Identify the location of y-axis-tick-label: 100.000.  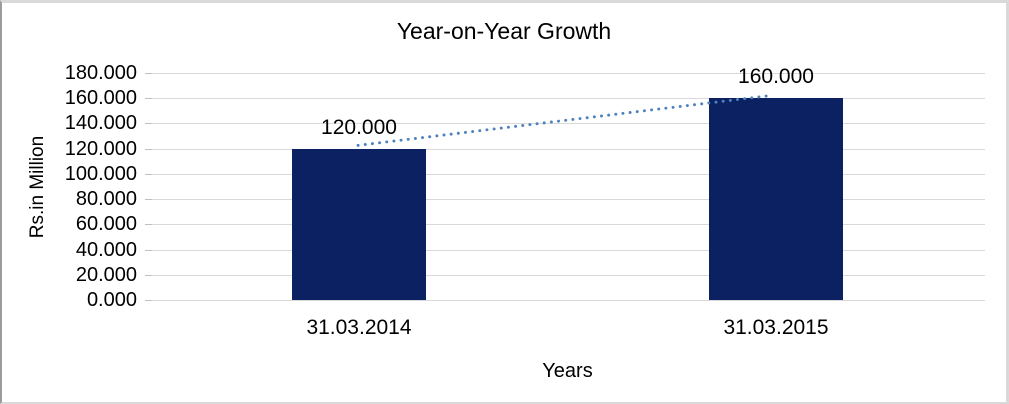
(100, 174).